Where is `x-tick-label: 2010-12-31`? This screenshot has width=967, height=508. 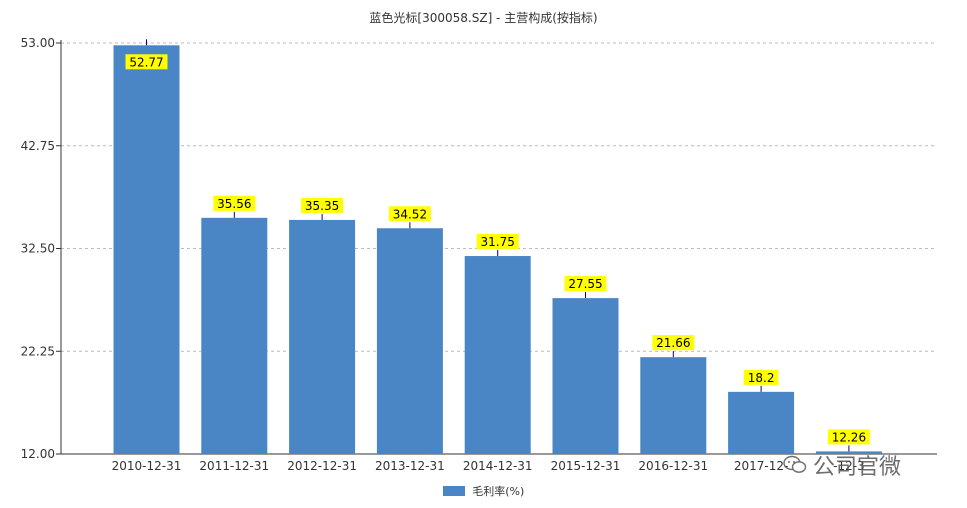 x-tick-label: 2010-12-31 is located at coordinates (147, 466).